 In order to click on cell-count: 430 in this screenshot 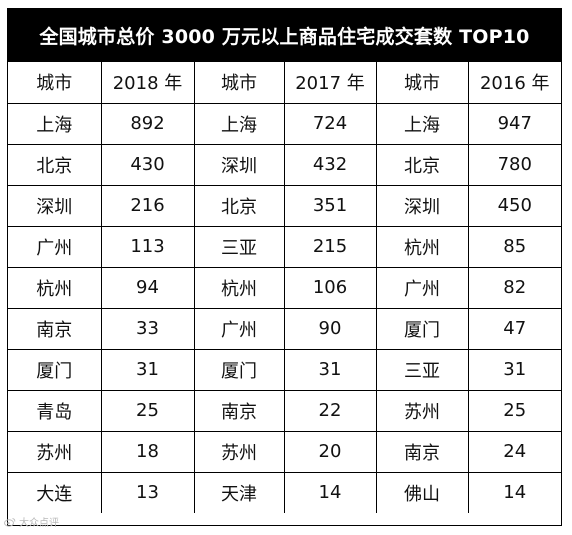, I will do `click(147, 164)`.